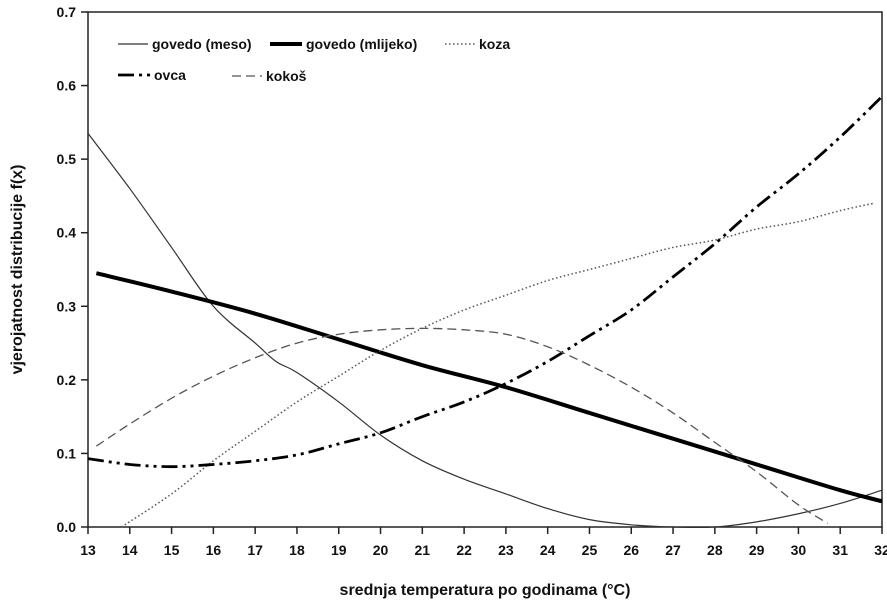 The width and height of the screenshot is (887, 610). I want to click on y-tick-label: 0.7, so click(67, 12).